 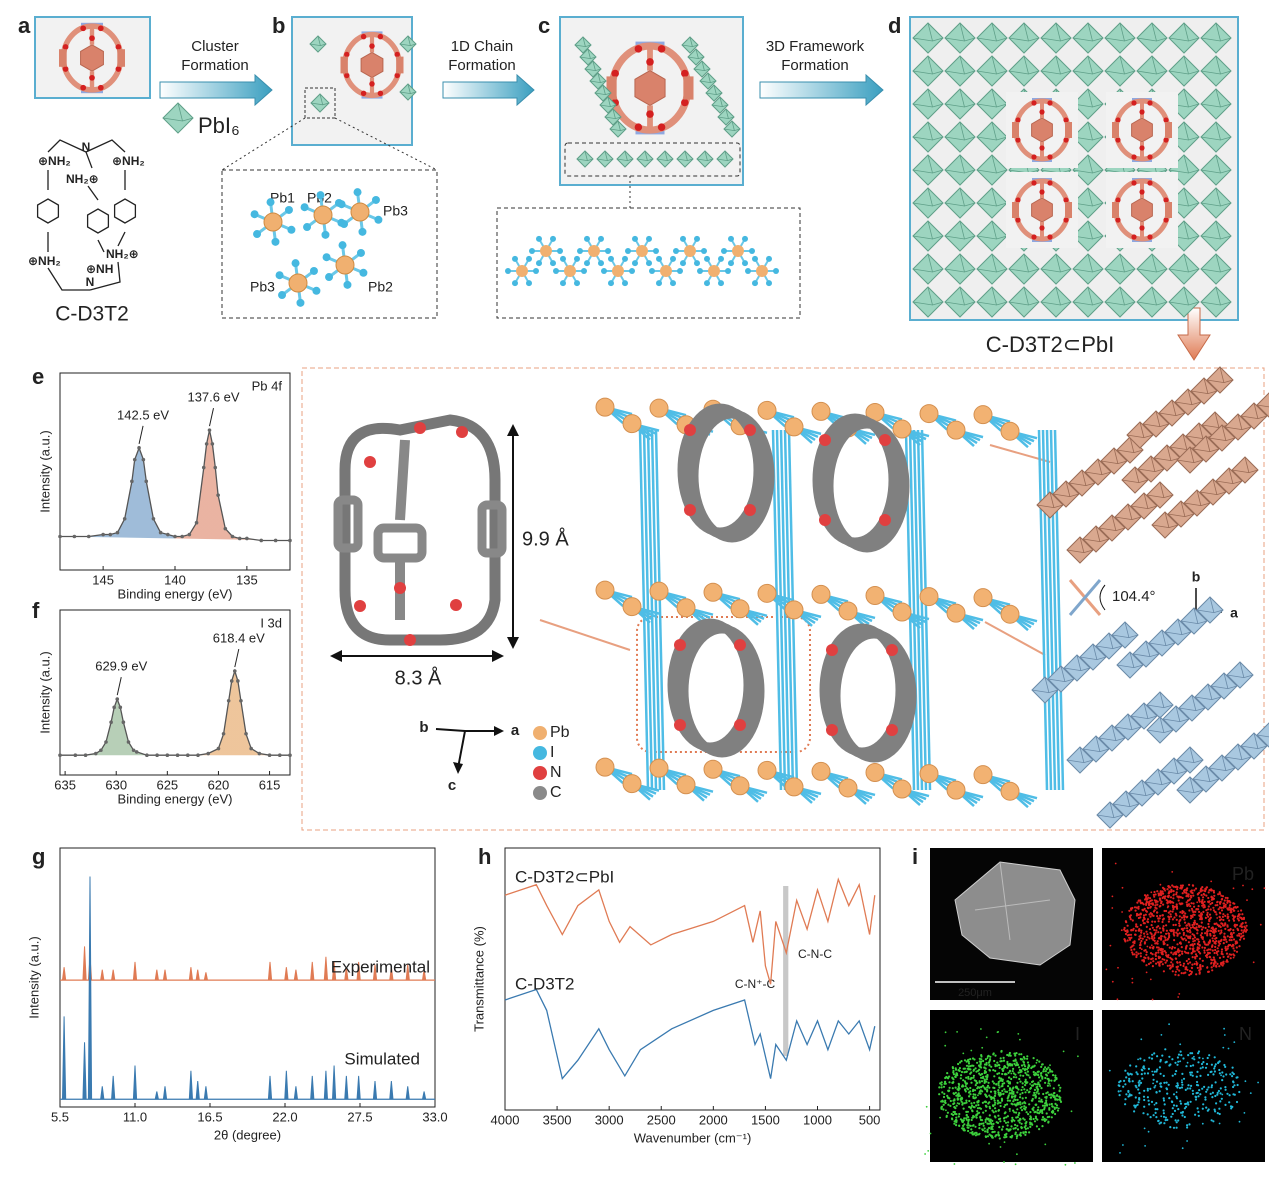 What do you see at coordinates (560, 732) in the screenshot?
I see `legend-label: Pb` at bounding box center [560, 732].